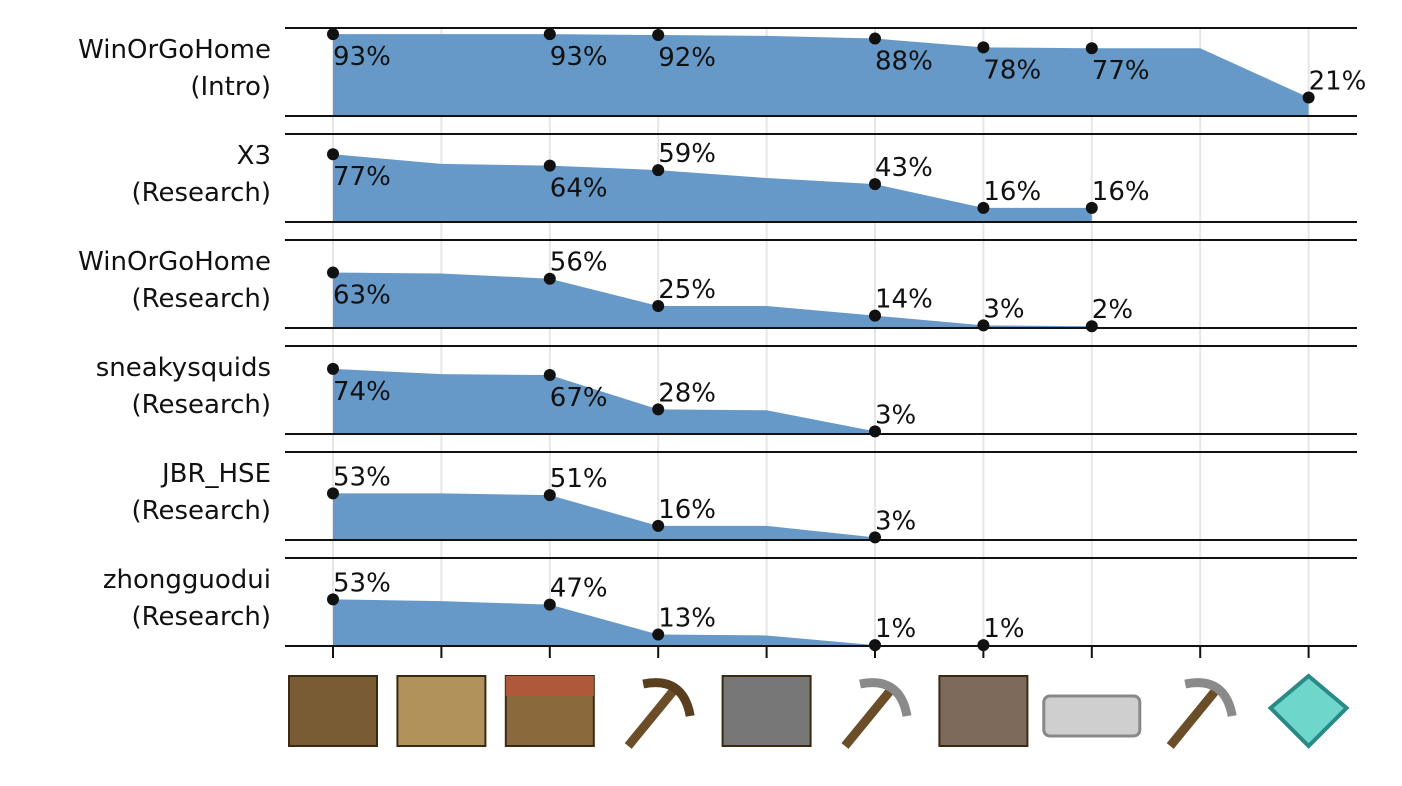  What do you see at coordinates (174, 280) in the screenshot?
I see `row-title: WinOrGoHome (Research)` at bounding box center [174, 280].